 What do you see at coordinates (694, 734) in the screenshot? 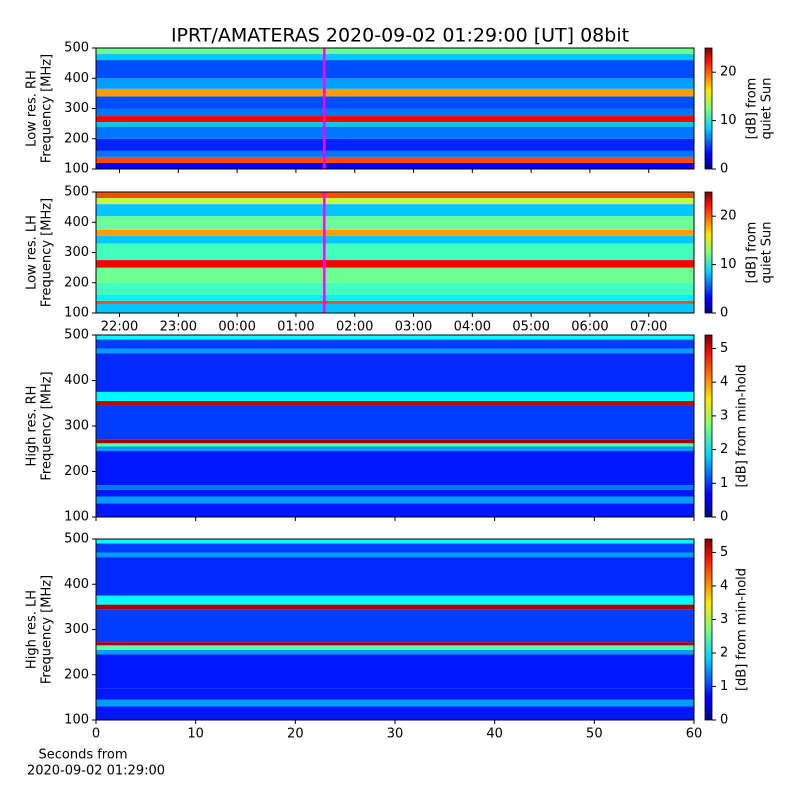
I see `x-tick-label: 60` at bounding box center [694, 734].